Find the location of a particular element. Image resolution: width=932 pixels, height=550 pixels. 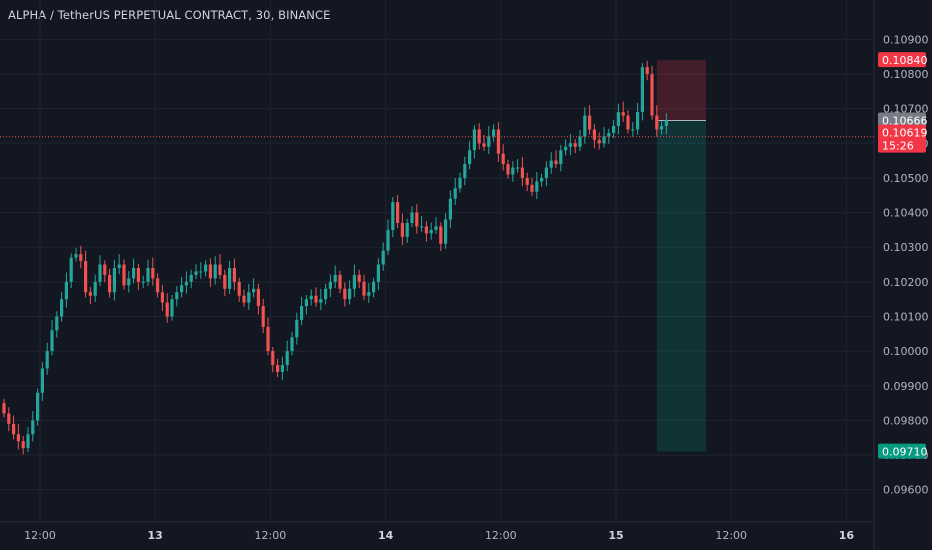

y-tick-label: 0.10900 is located at coordinates (906, 39).